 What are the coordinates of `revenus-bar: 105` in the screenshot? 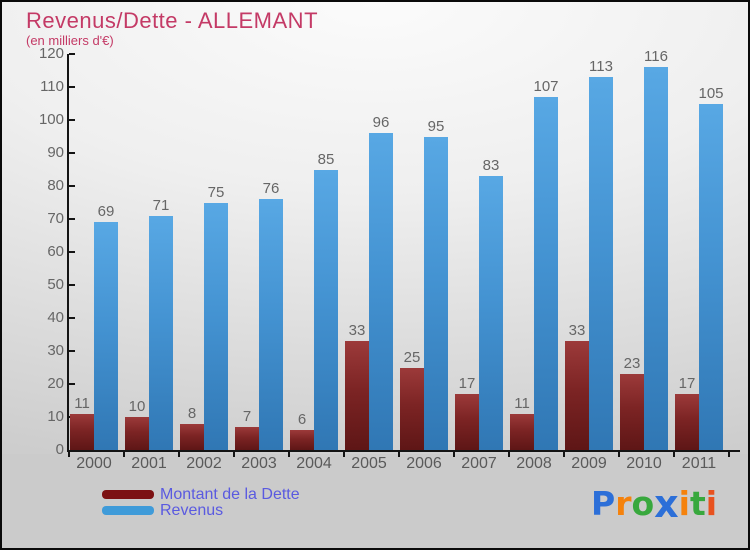 It's located at (711, 267).